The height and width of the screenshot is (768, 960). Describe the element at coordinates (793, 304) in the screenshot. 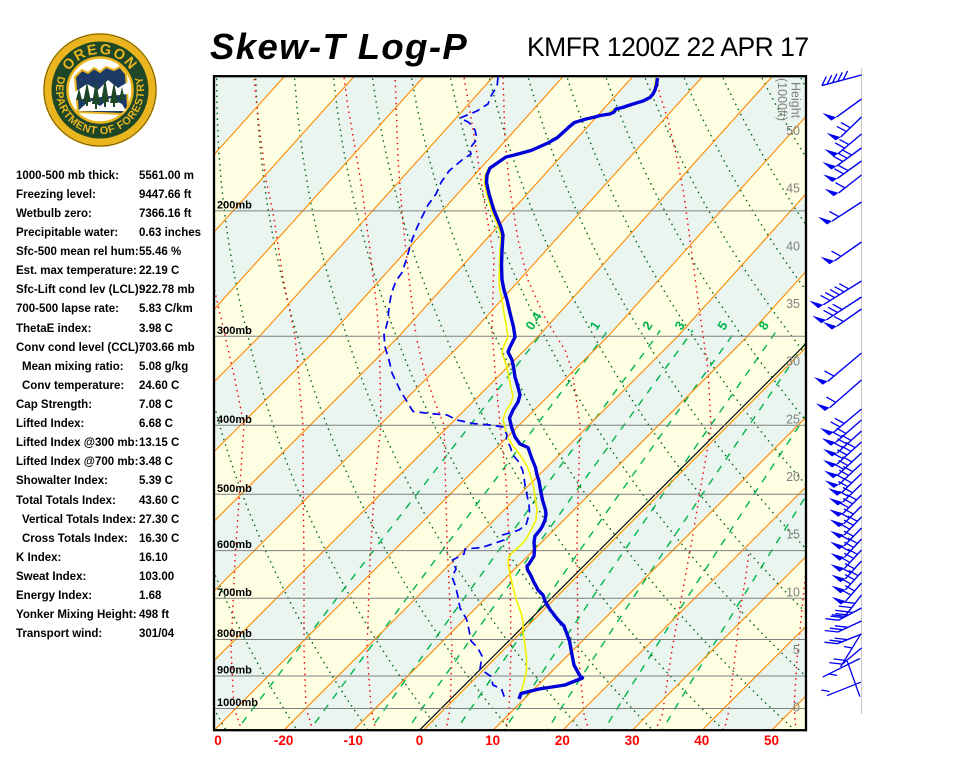

I see `svg-text: 35` at that location.